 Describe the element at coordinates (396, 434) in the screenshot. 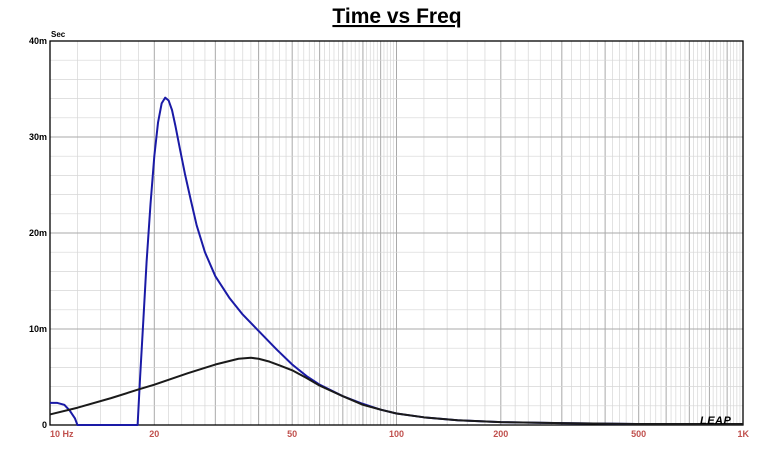

I see `x-tick-label: 100` at that location.